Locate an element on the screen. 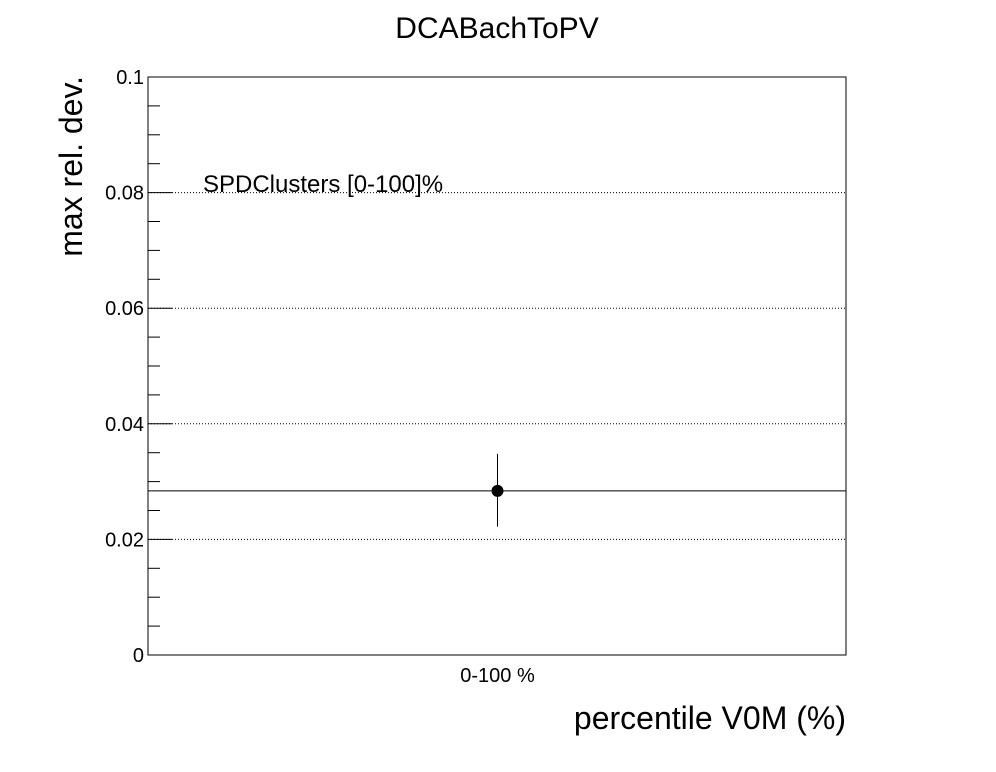 The image size is (996, 772). y-minor-ticks is located at coordinates (154, 366).